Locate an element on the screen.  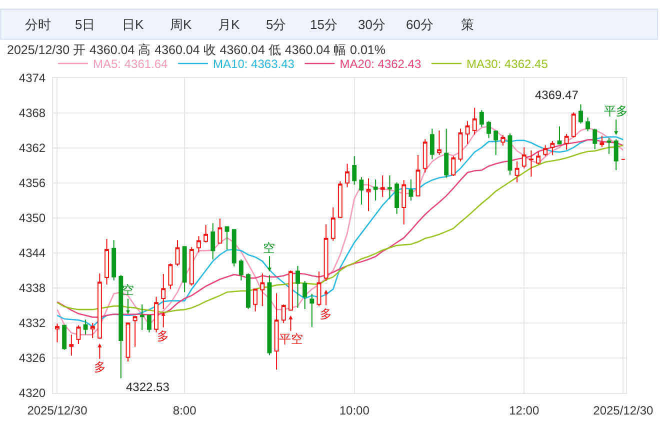
text: 周K is located at coordinates (181, 24).